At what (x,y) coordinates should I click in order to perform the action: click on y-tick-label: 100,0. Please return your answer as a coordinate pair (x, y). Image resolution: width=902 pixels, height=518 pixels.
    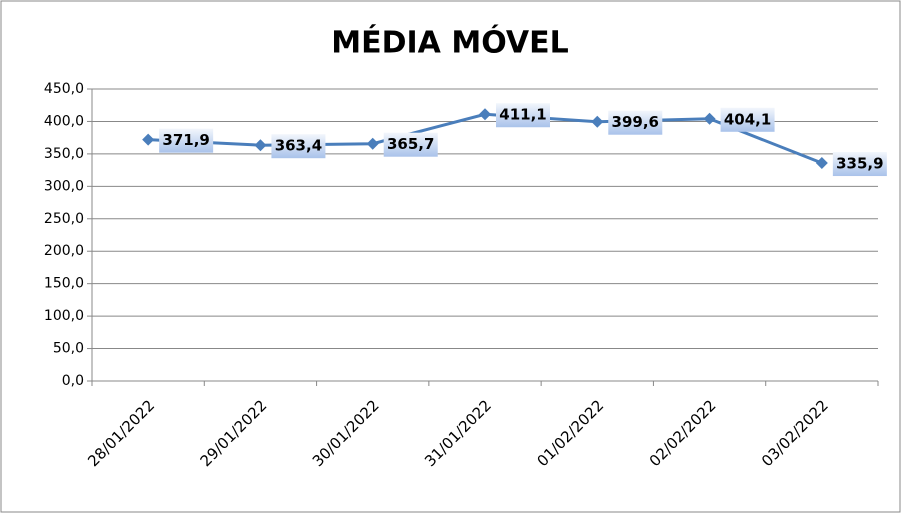
    Looking at the image, I should click on (64, 316).